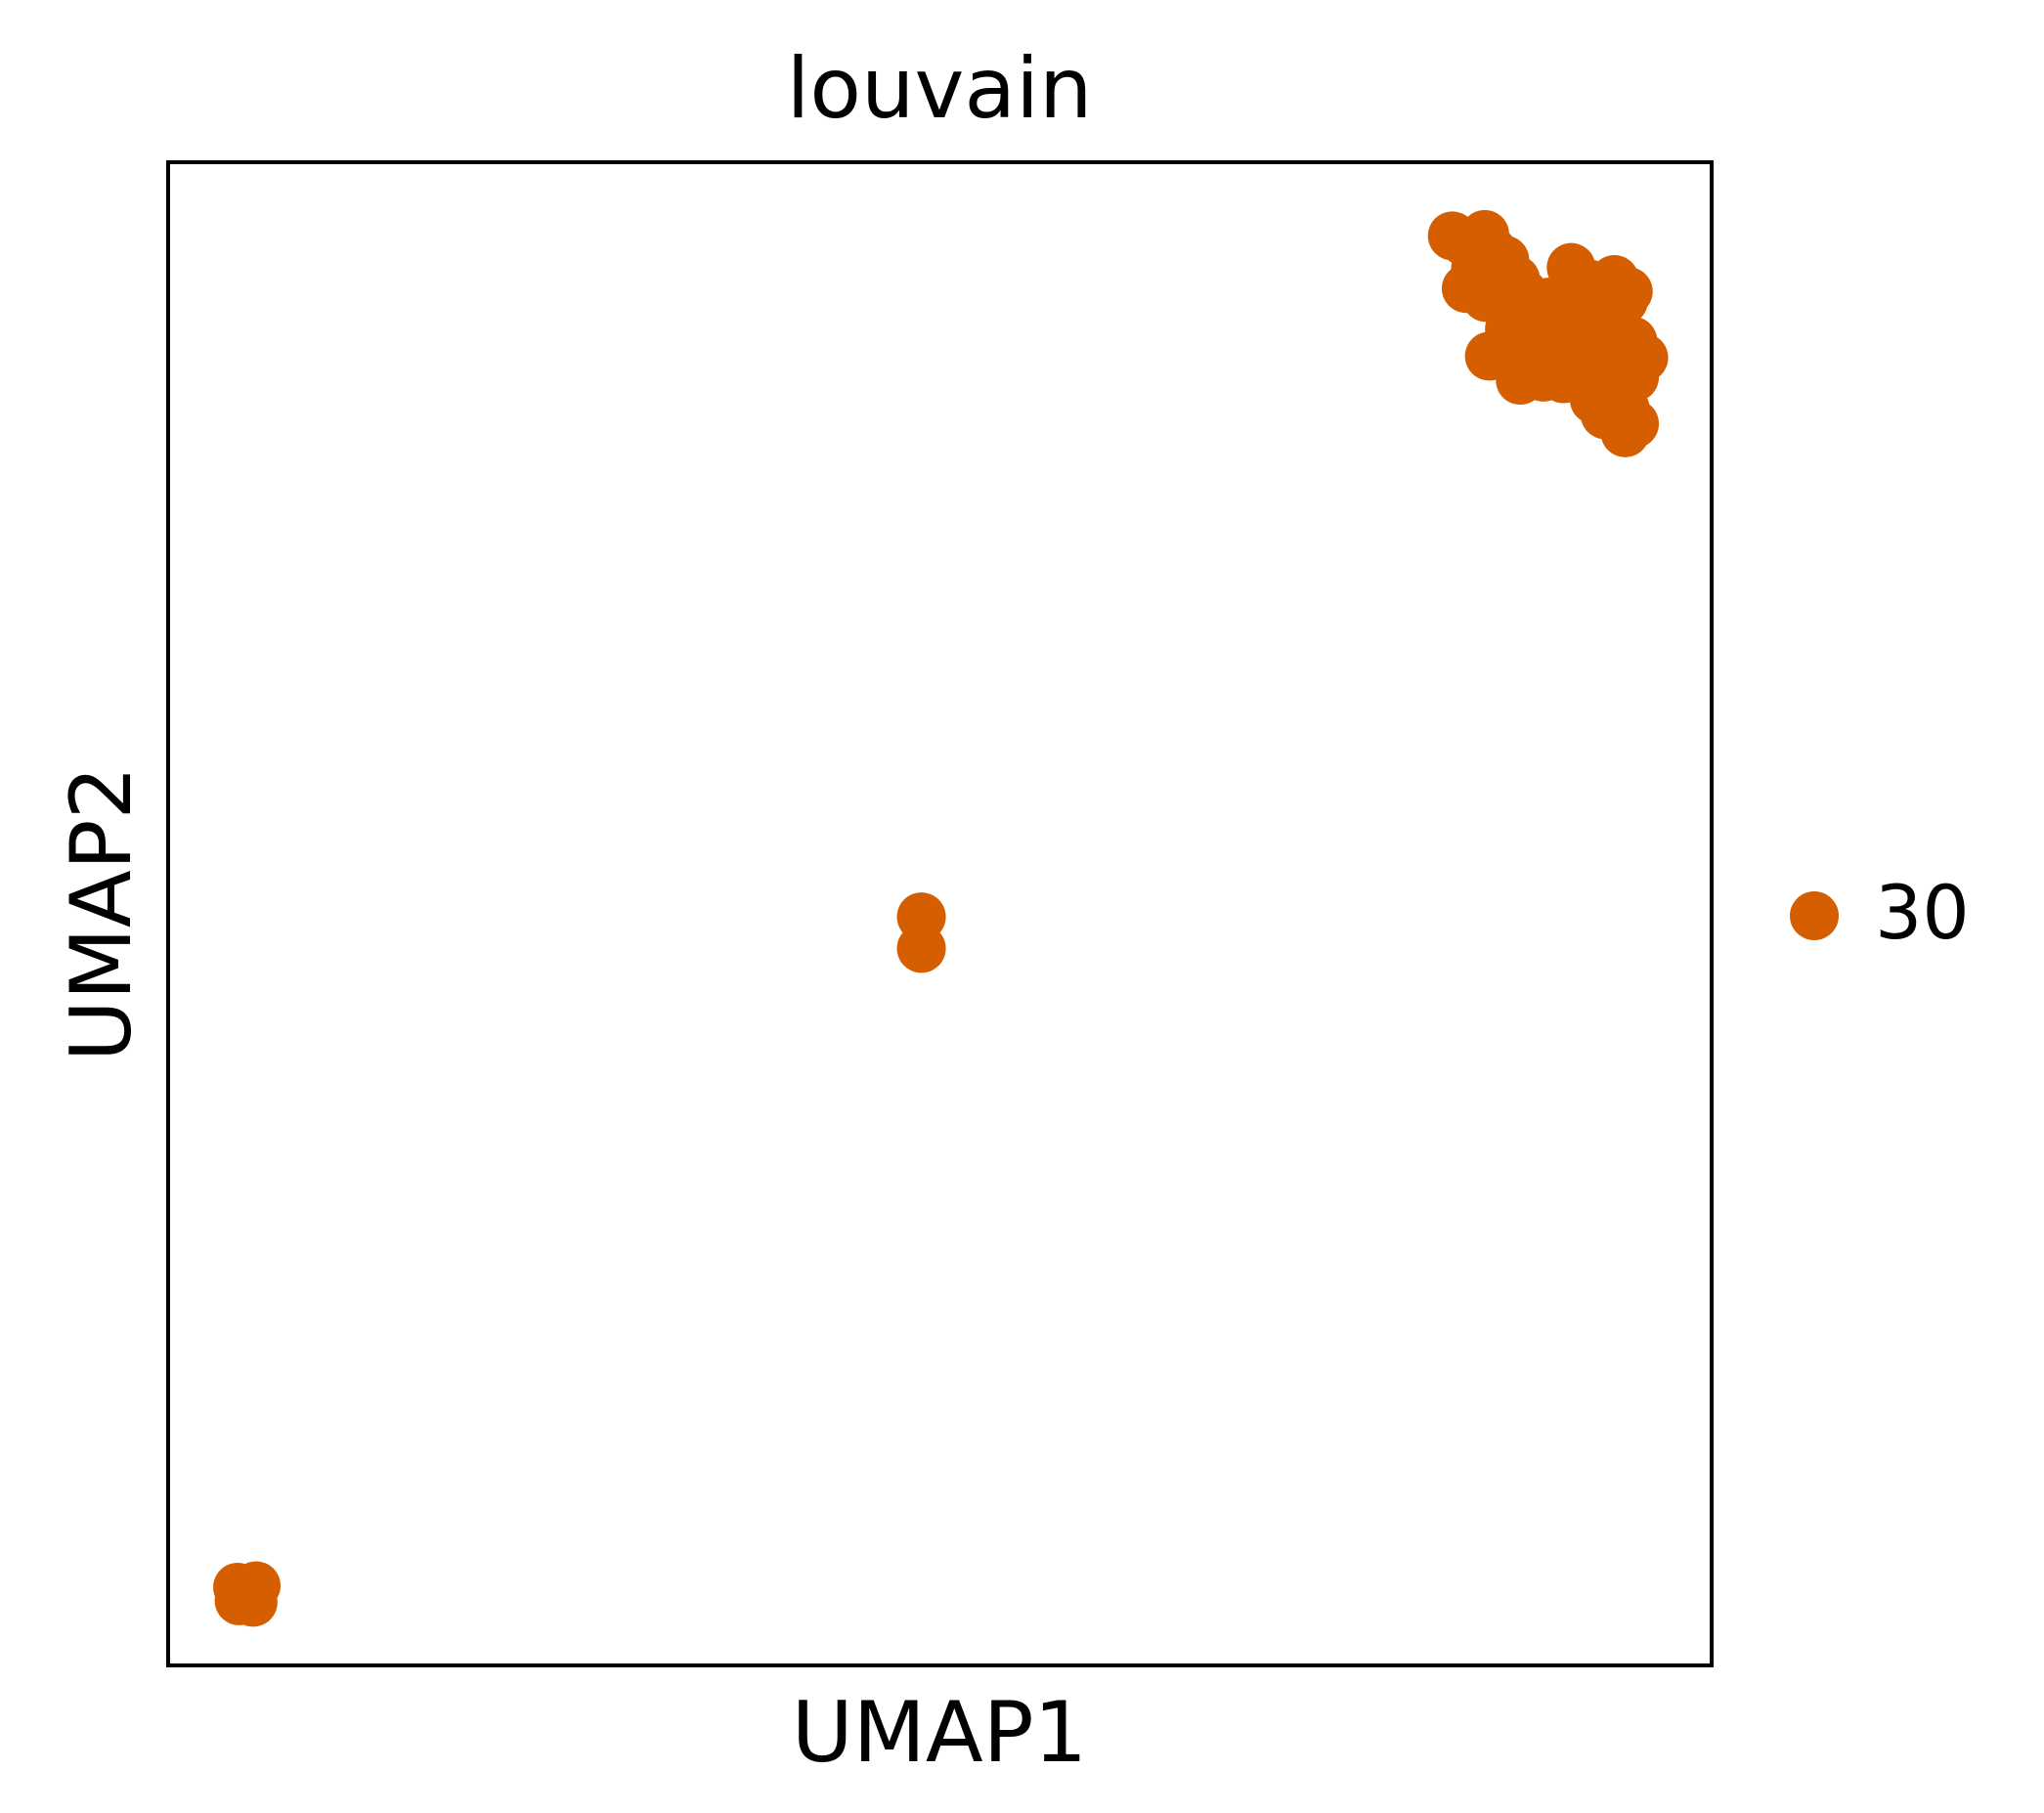 This screenshot has width=2044, height=1813. What do you see at coordinates (940, 1733) in the screenshot?
I see `x-axis-label: UMAP1` at bounding box center [940, 1733].